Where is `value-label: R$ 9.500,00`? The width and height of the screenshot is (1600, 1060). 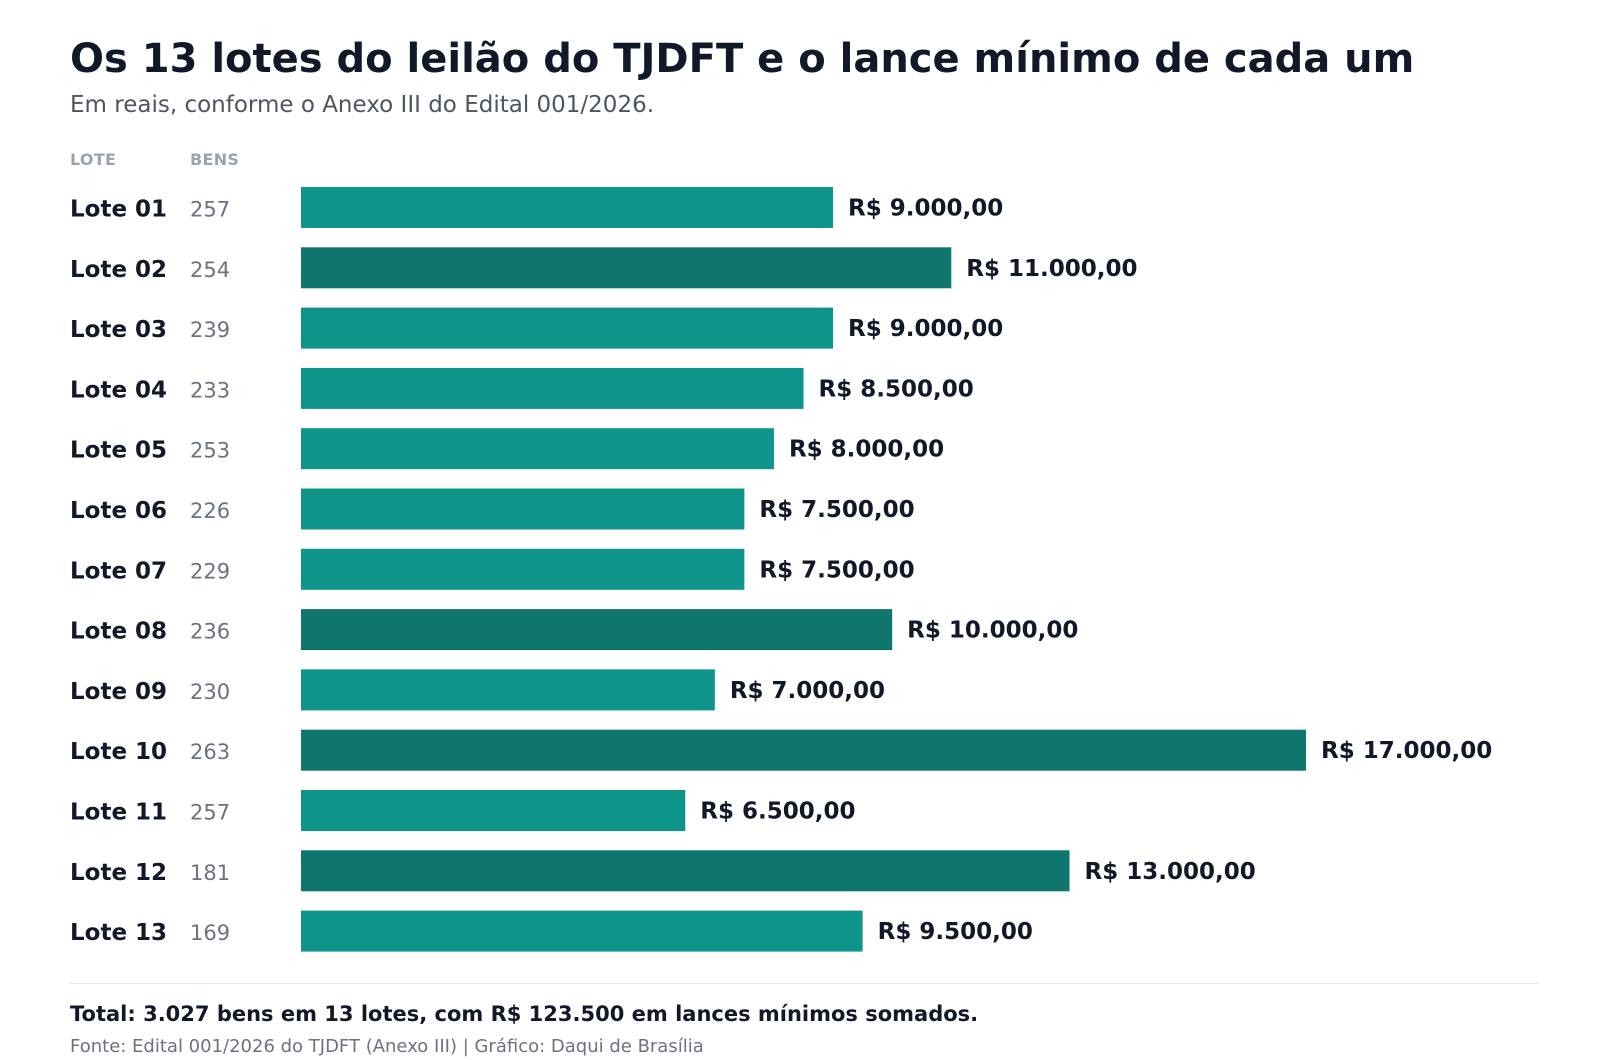 value-label: R$ 9.500,00 is located at coordinates (955, 932).